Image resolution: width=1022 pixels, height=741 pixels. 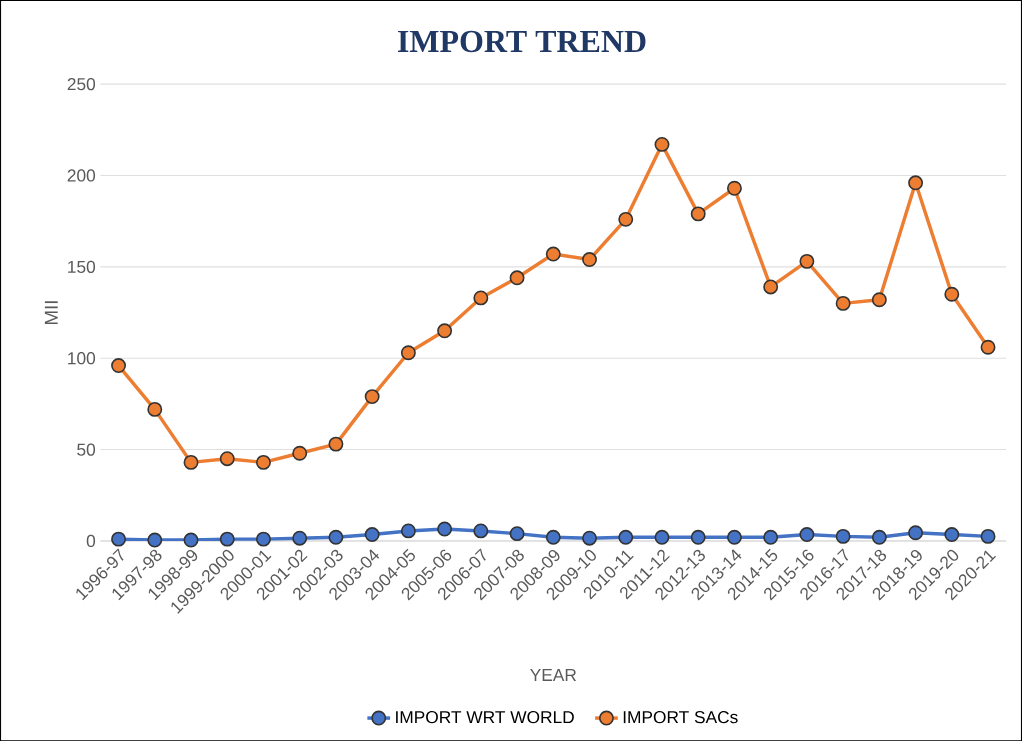 I want to click on y-tick-label: 50, so click(x=86, y=449).